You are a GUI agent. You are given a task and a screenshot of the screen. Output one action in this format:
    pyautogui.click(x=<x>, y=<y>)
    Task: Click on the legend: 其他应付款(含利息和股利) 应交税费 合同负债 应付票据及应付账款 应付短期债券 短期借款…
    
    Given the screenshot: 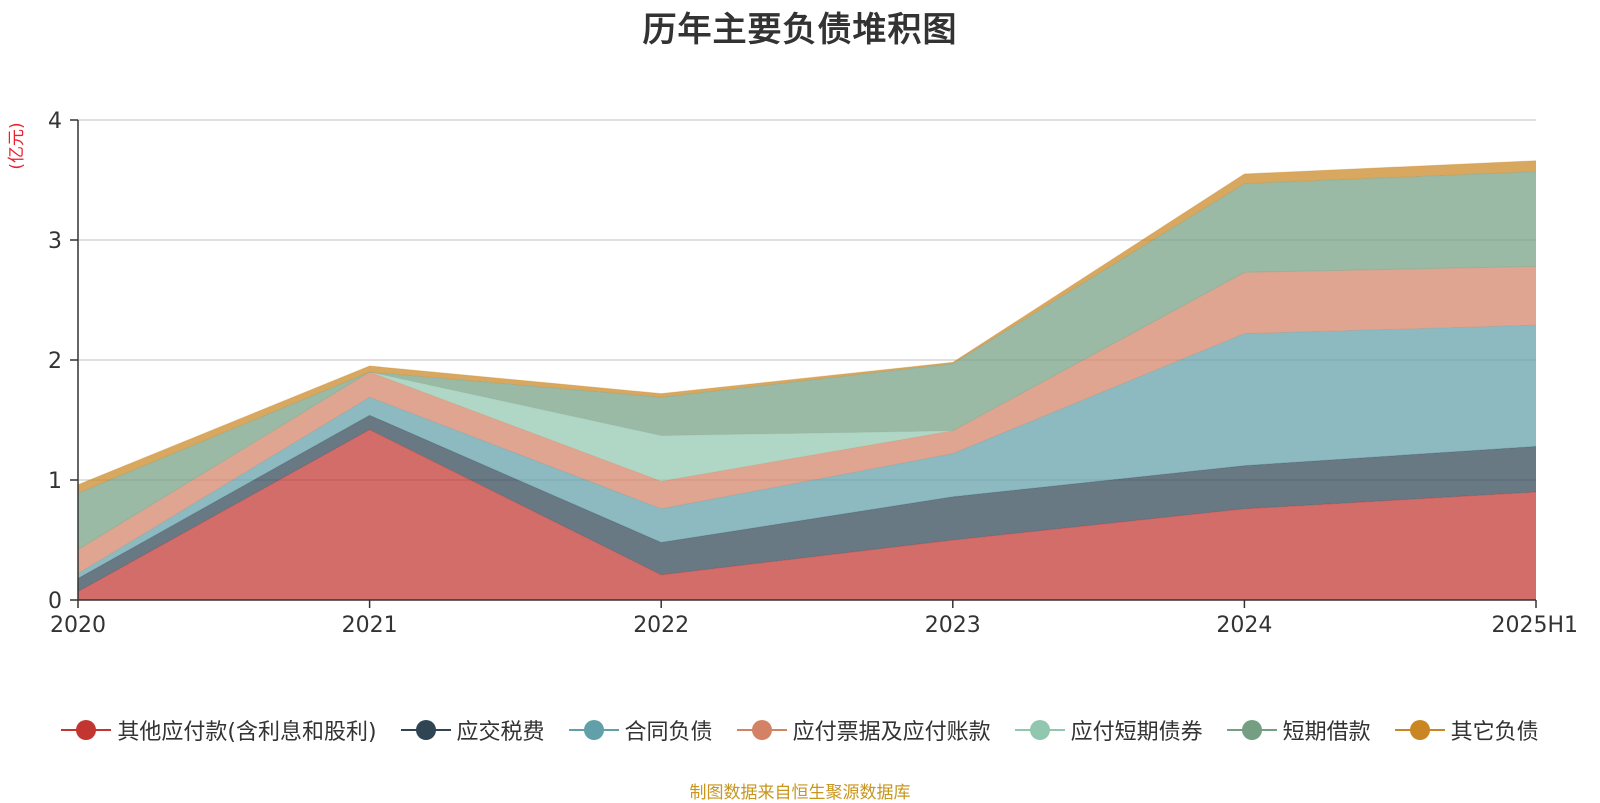 What is the action you would take?
    pyautogui.click(x=800, y=730)
    